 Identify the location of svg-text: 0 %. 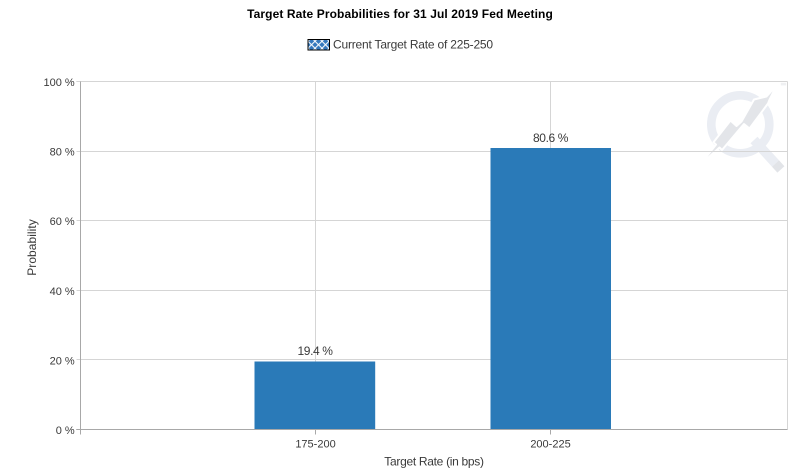
(65, 431).